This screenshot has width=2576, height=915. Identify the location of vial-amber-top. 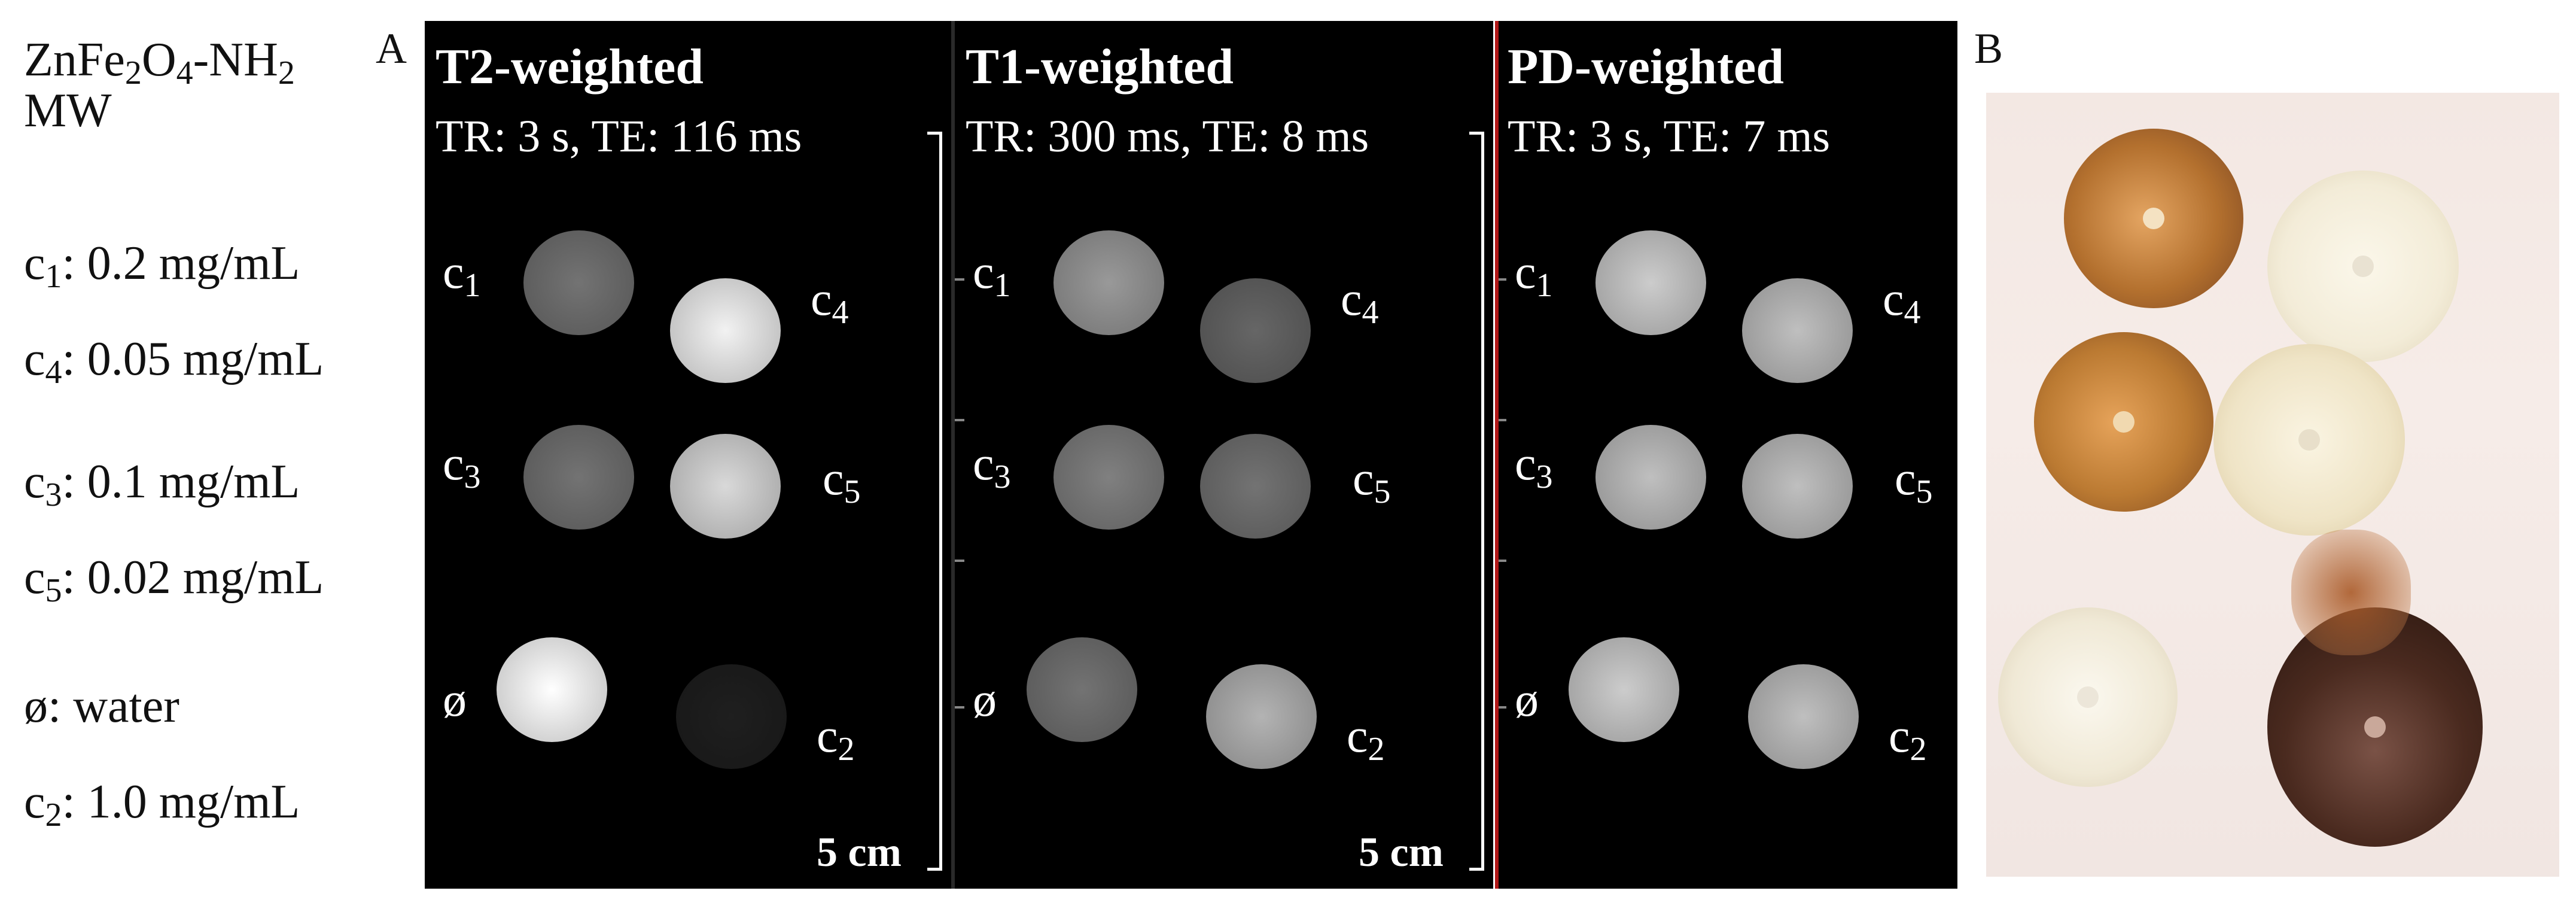
(2153, 218).